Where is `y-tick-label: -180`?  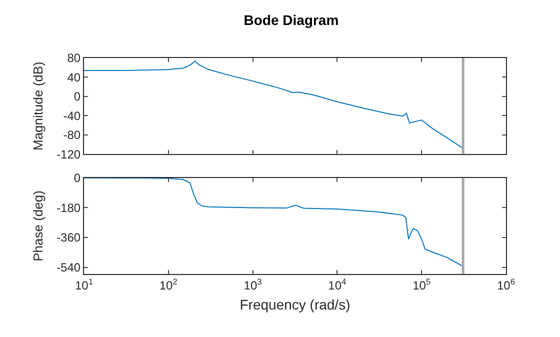 y-tick-label: -180 is located at coordinates (68, 207).